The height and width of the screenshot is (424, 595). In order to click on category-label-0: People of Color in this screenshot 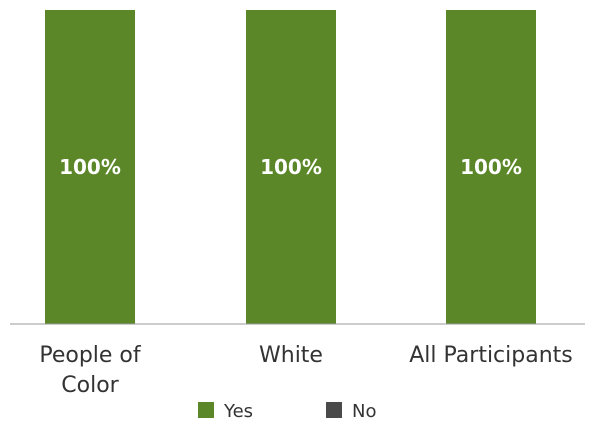, I will do `click(90, 370)`.